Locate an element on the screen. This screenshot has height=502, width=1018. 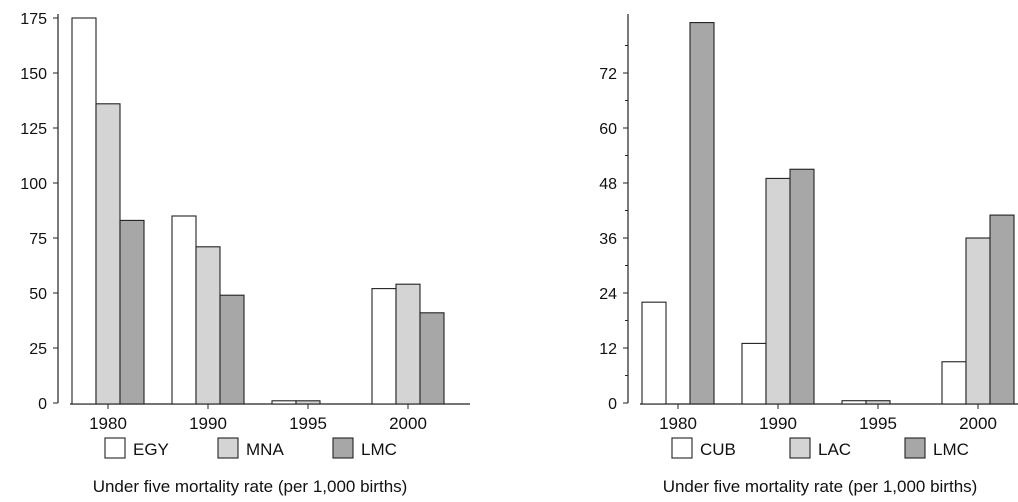
y-tick-label: 25 is located at coordinates (38, 349).